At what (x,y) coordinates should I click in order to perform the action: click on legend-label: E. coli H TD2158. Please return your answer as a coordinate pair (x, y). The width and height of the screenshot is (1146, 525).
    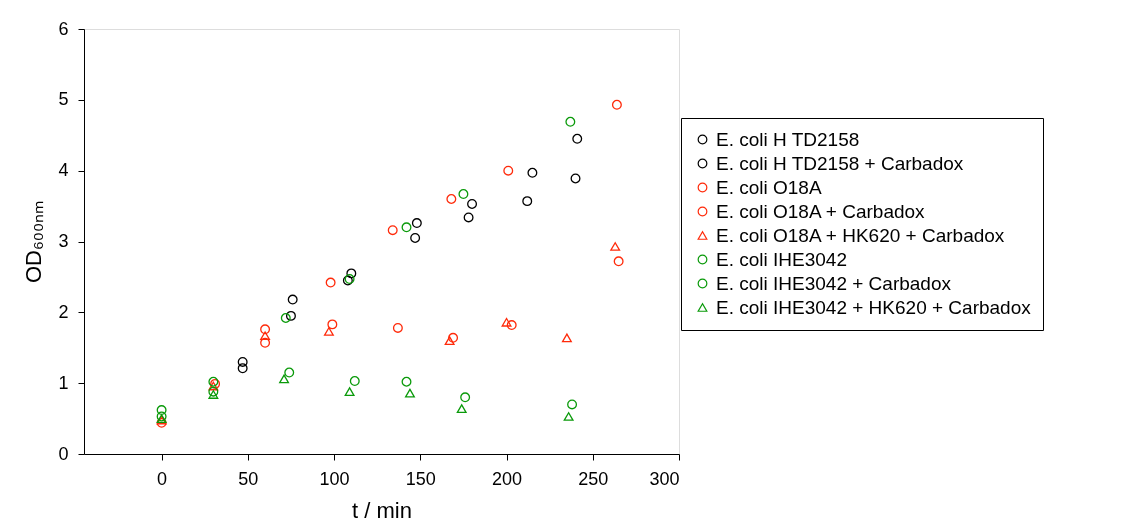
    Looking at the image, I should click on (788, 139).